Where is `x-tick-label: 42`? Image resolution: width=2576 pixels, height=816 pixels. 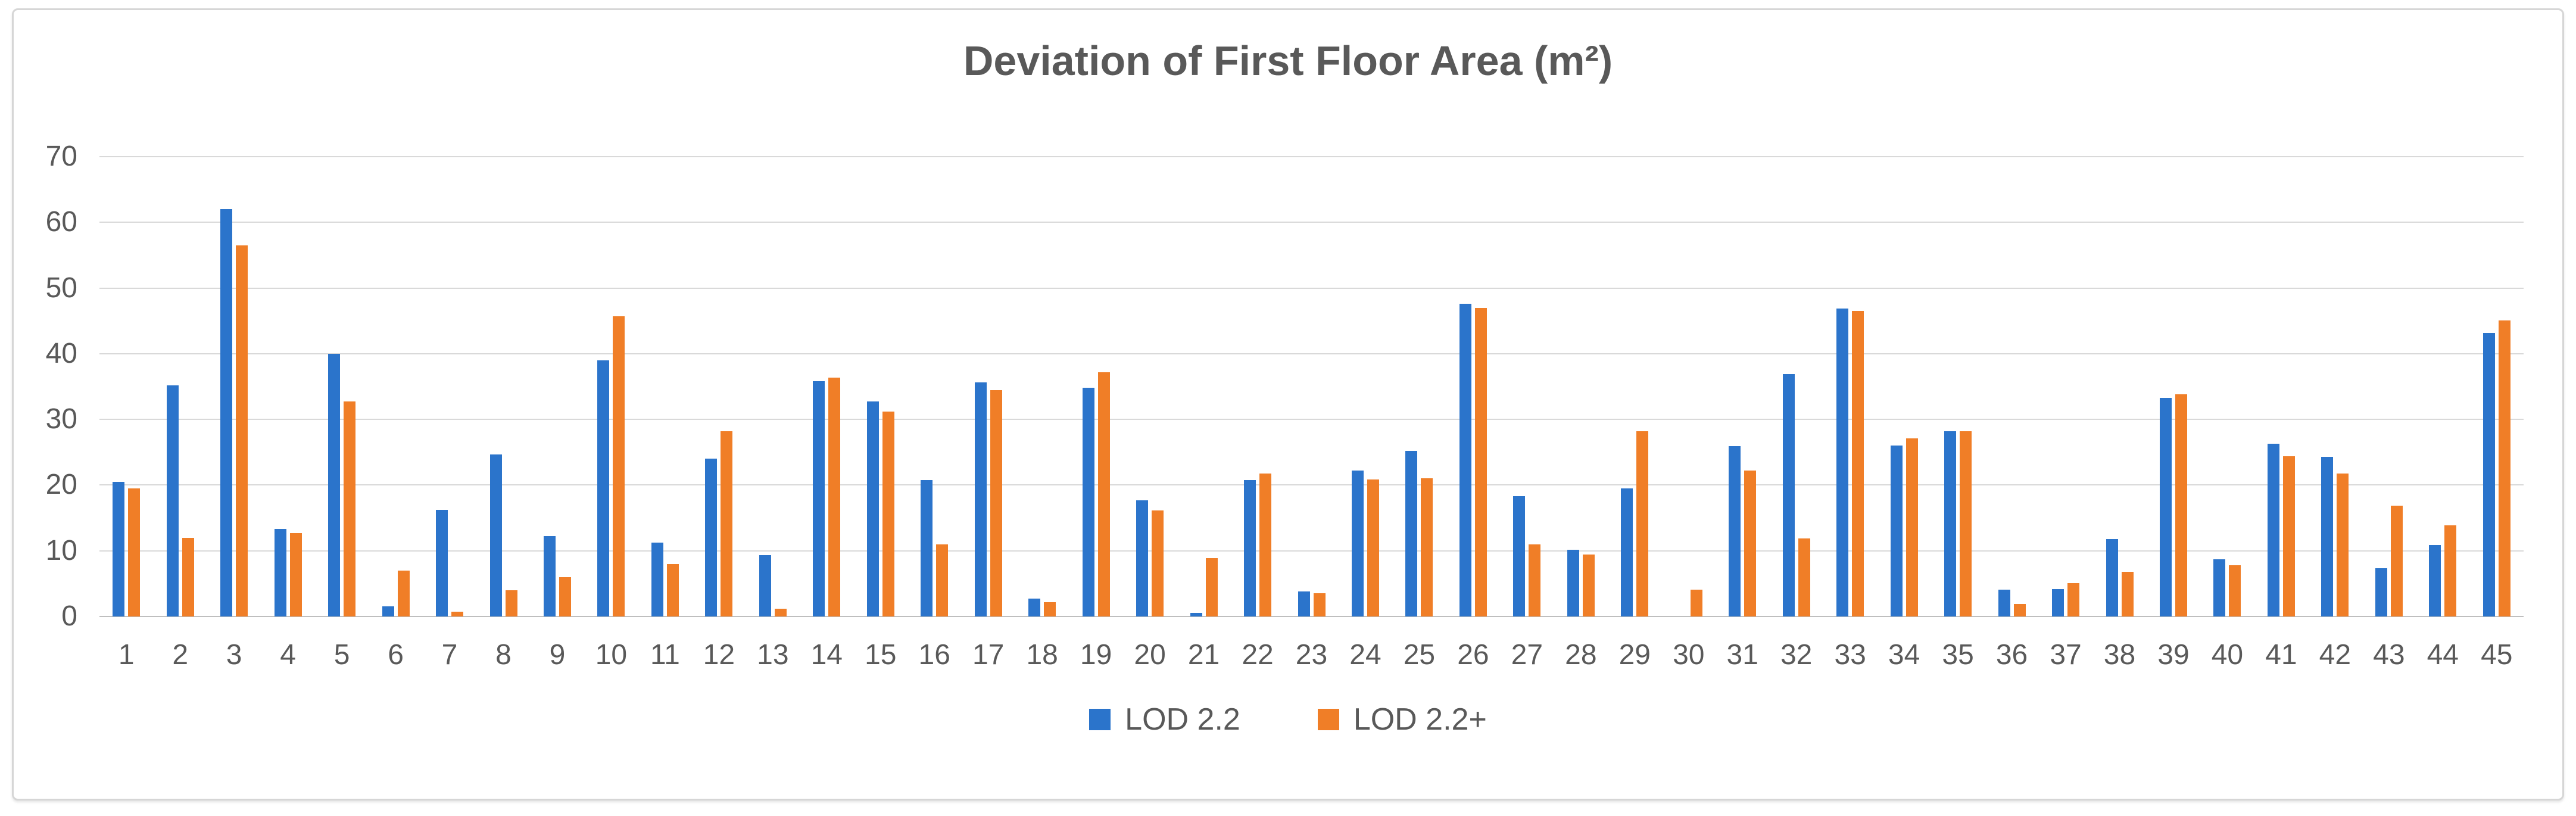
x-tick-label: 42 is located at coordinates (2335, 655).